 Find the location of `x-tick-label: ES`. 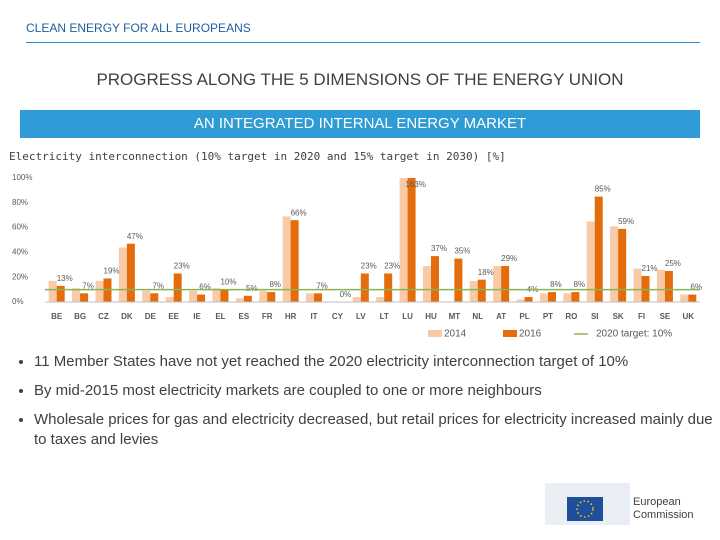

x-tick-label: ES is located at coordinates (244, 316).